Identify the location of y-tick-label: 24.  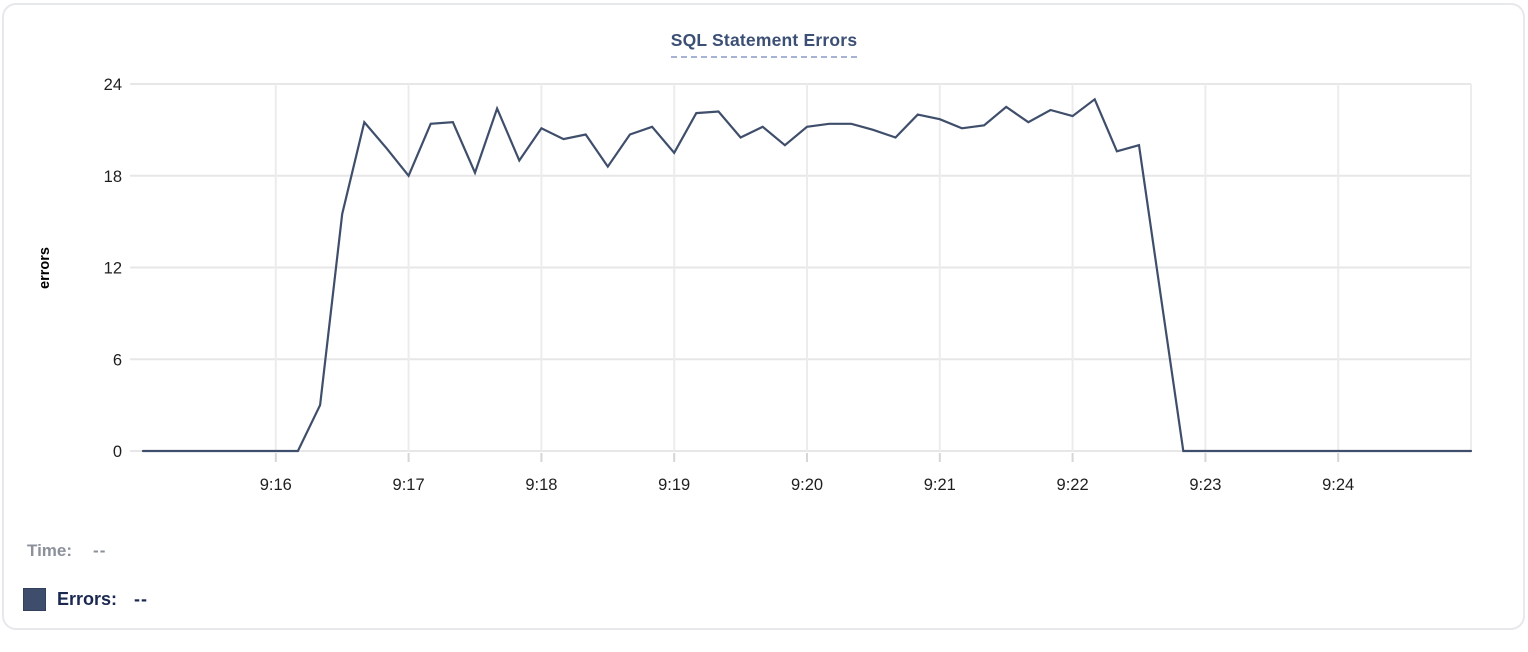
(113, 85).